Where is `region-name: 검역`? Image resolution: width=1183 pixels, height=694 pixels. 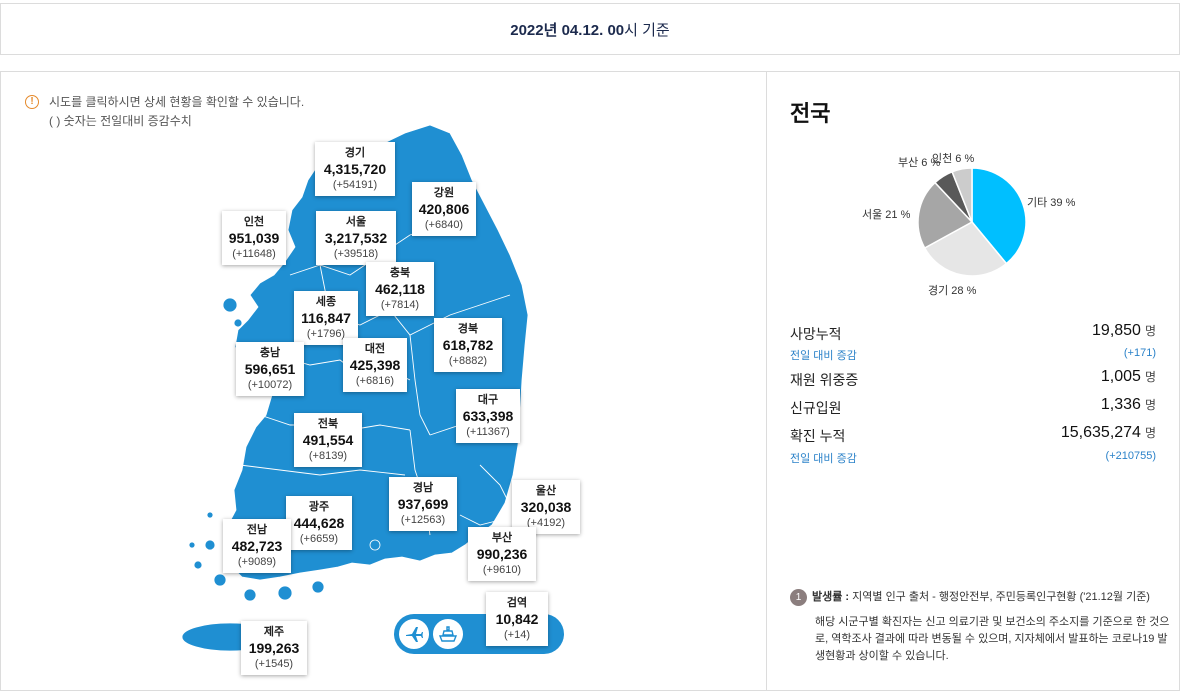 region-name: 검역 is located at coordinates (517, 603).